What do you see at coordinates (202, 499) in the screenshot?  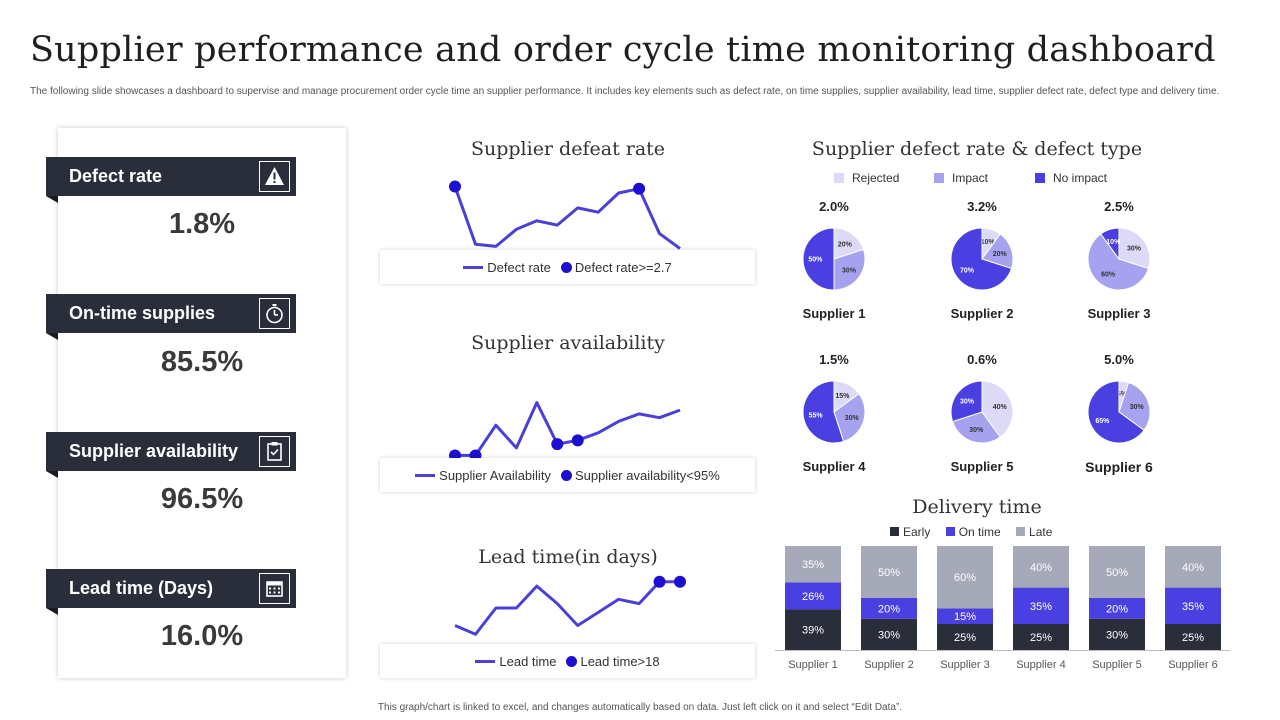 I see `kpi-value-supplier-availability: 96.5%` at bounding box center [202, 499].